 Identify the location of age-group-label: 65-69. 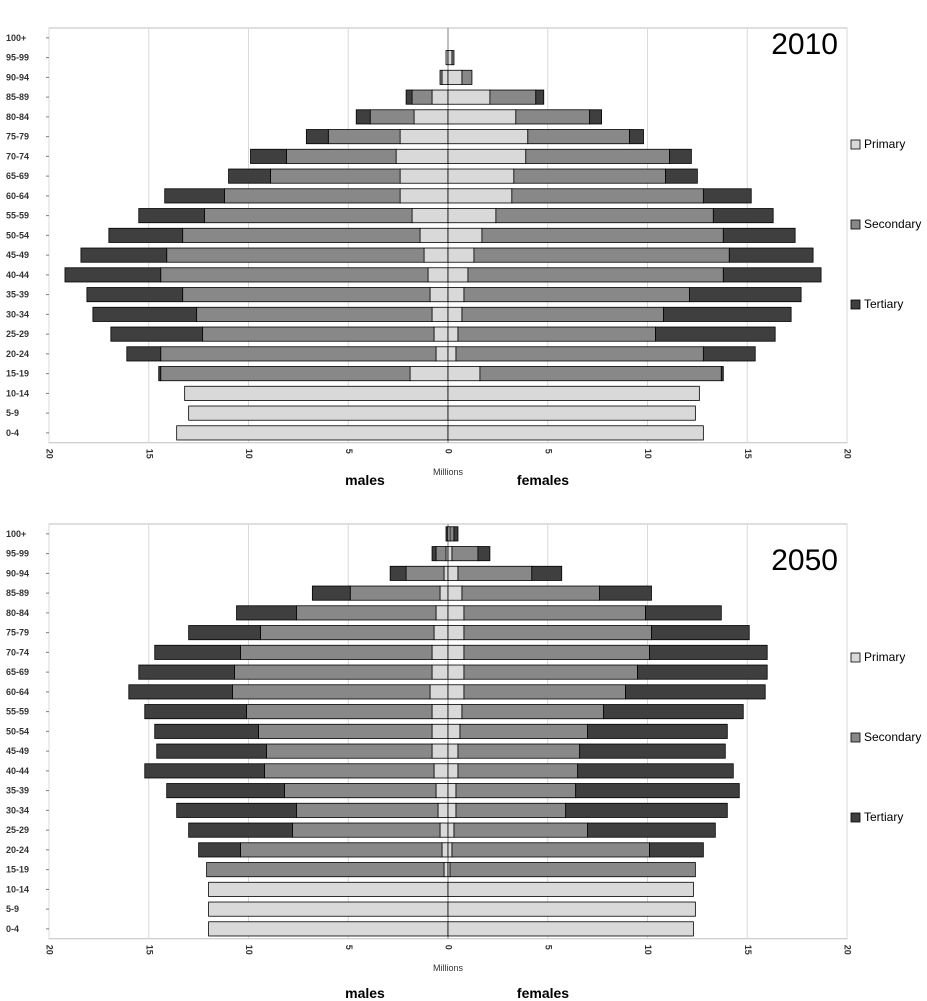
(17, 176).